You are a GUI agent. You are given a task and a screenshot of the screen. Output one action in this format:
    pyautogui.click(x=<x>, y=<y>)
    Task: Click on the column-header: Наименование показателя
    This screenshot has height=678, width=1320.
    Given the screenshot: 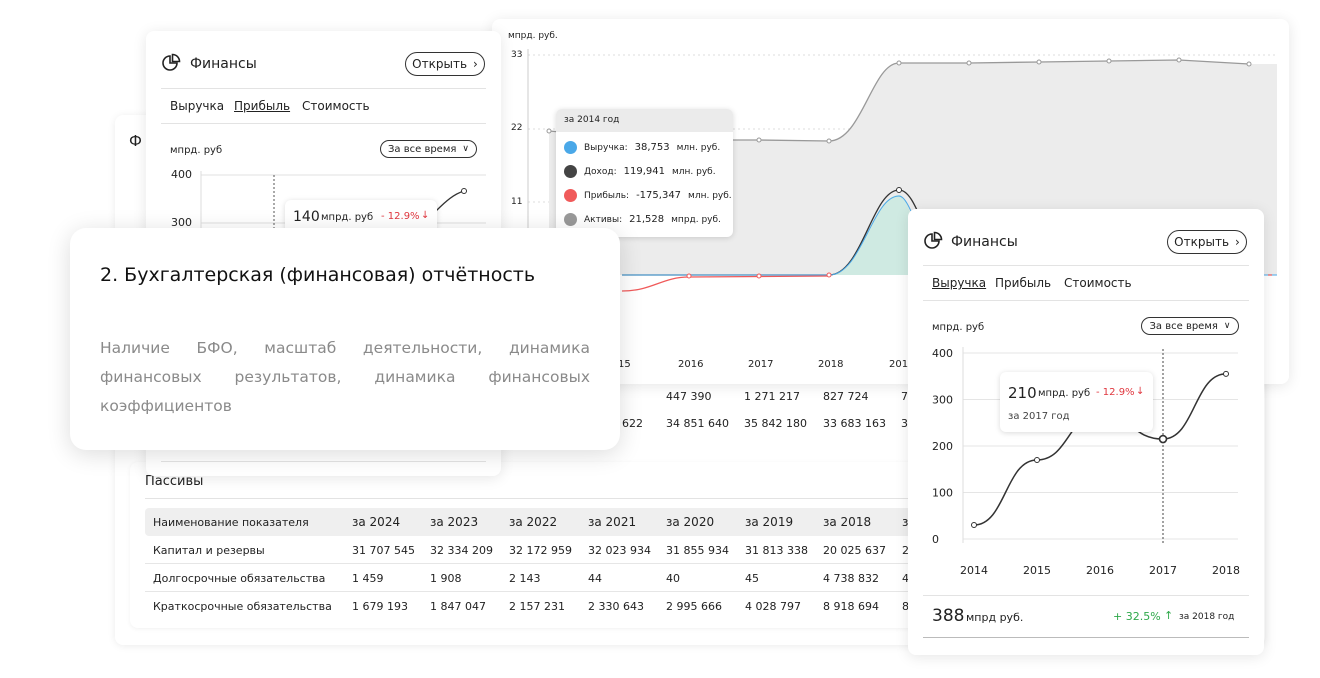 What is the action you would take?
    pyautogui.click(x=231, y=522)
    